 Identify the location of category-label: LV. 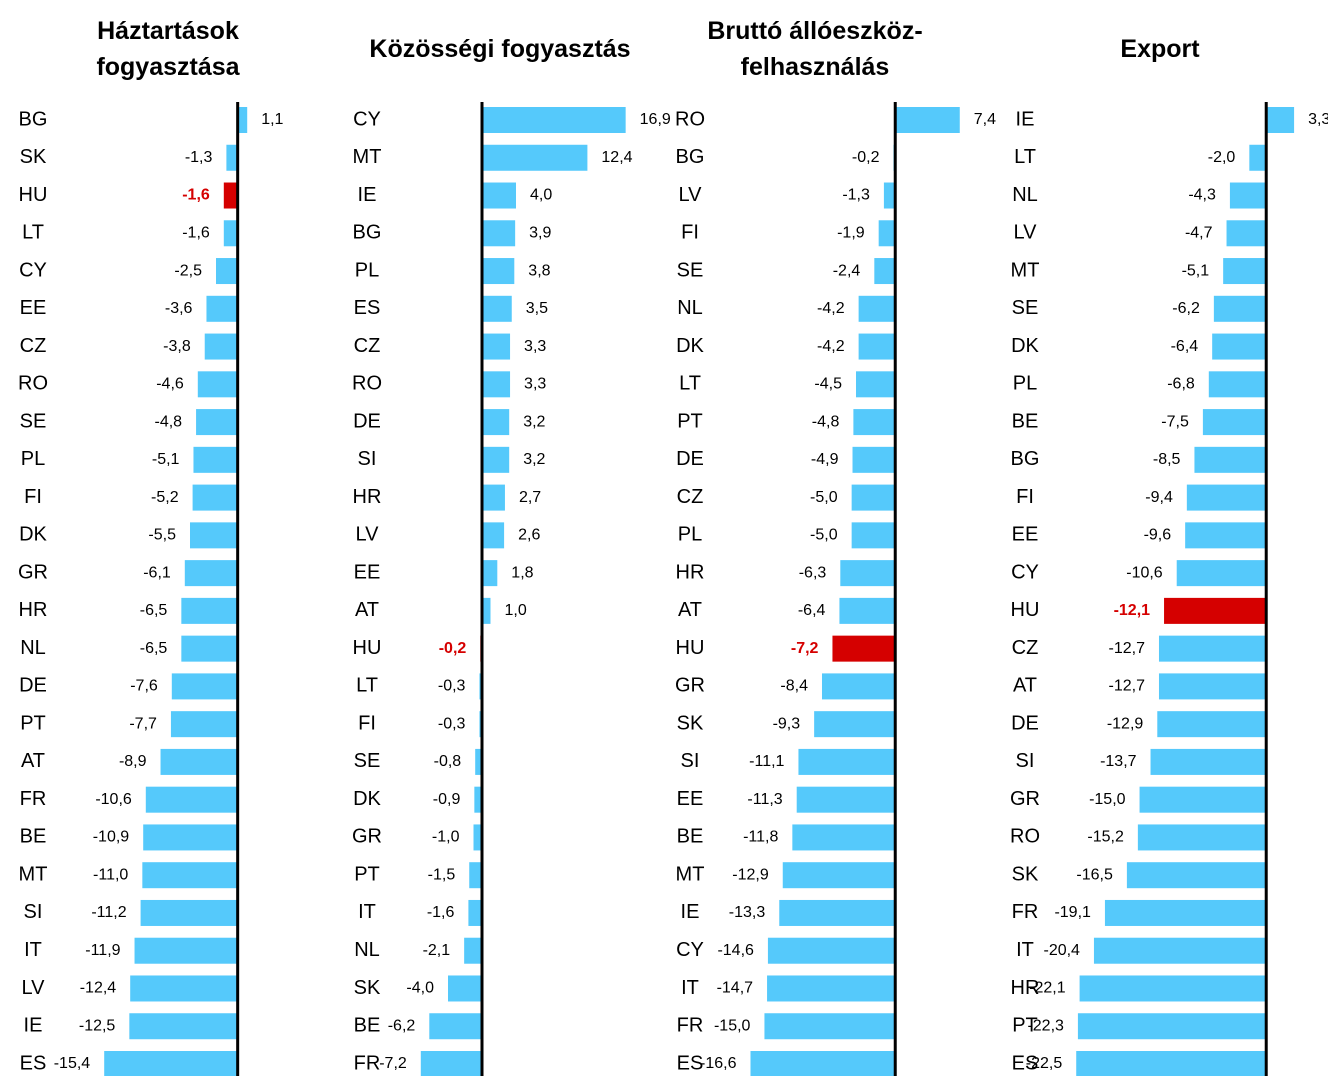
(691, 195).